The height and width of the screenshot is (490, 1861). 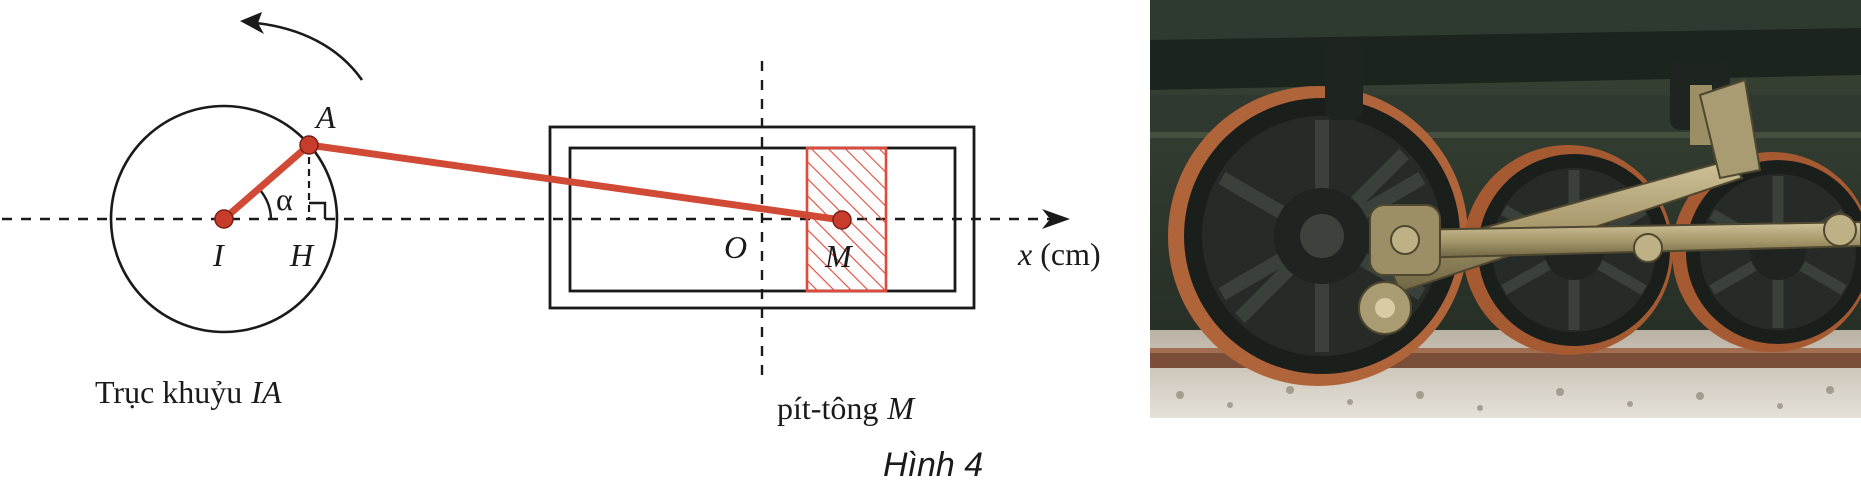 I want to click on joint-i, so click(x=224, y=219).